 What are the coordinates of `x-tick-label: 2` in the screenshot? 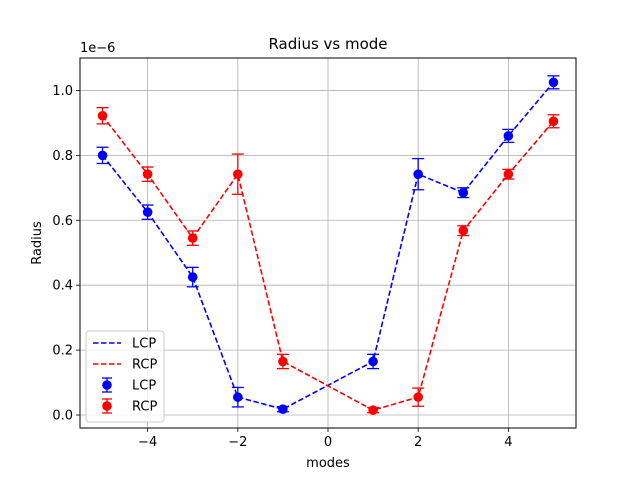 It's located at (418, 442).